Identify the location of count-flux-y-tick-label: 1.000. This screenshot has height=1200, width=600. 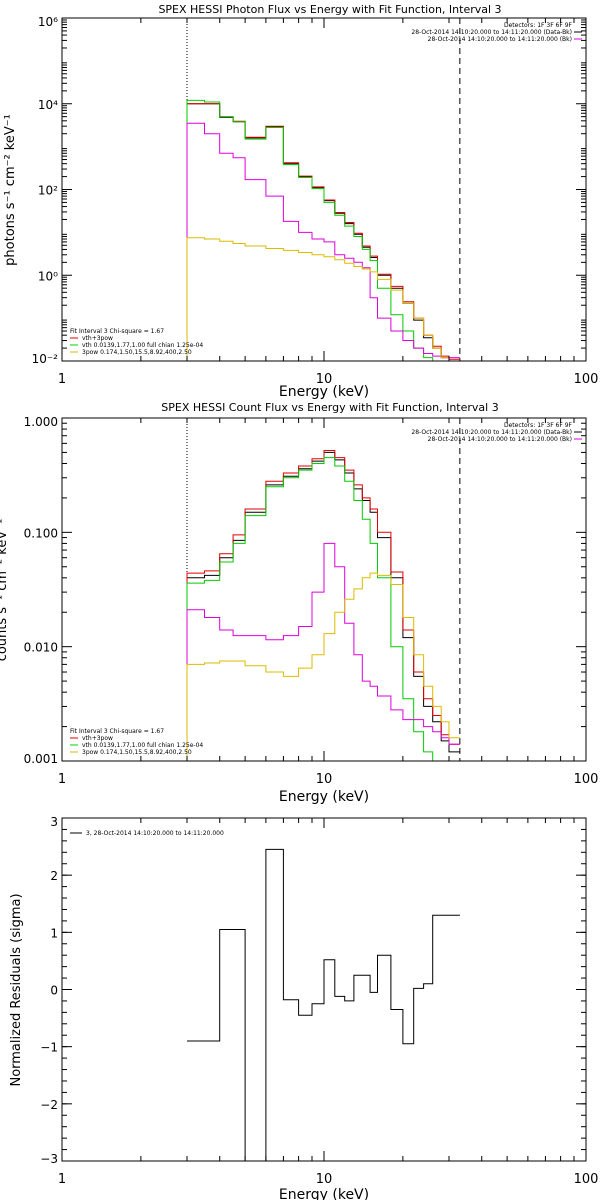
(41, 422).